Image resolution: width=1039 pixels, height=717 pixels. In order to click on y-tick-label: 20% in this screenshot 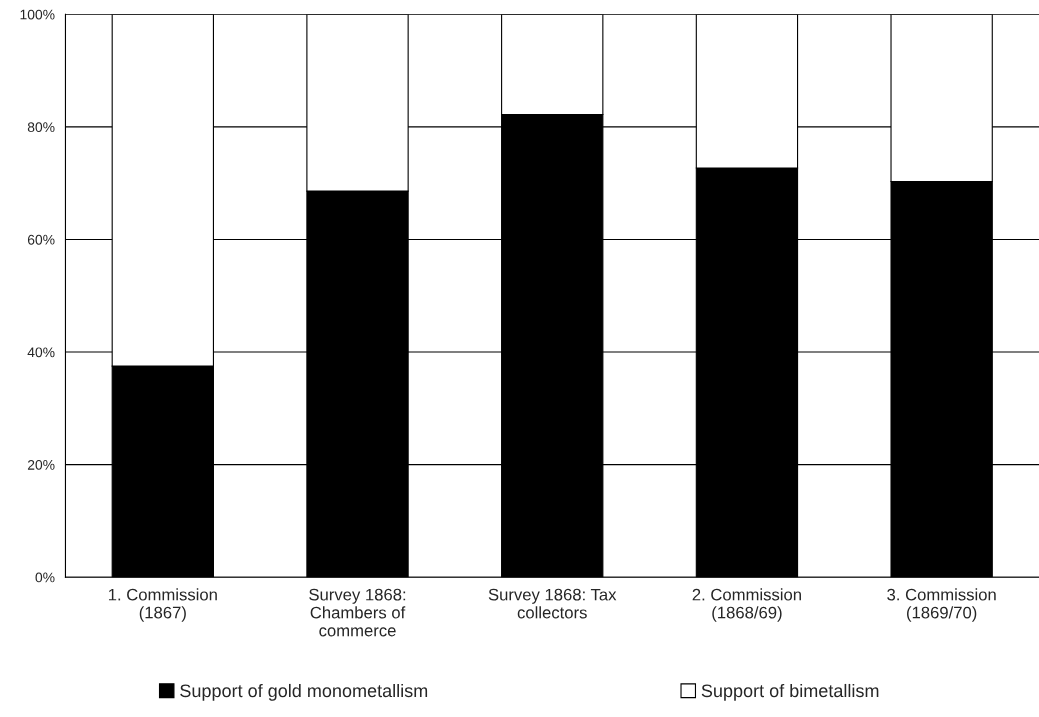, I will do `click(41, 464)`.